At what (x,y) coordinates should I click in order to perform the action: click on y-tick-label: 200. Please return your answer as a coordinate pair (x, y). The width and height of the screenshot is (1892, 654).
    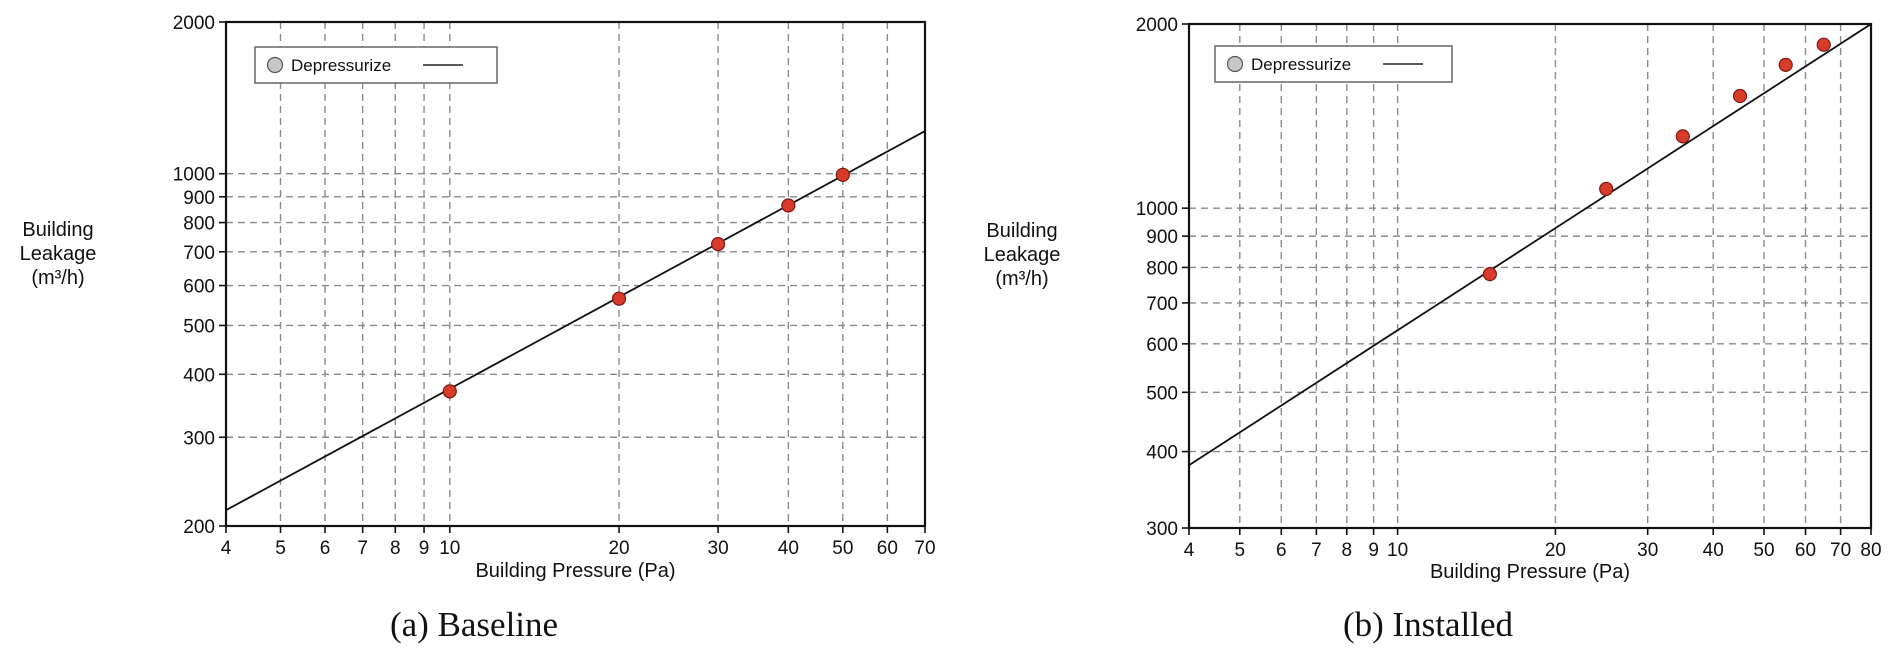
    Looking at the image, I should click on (199, 527).